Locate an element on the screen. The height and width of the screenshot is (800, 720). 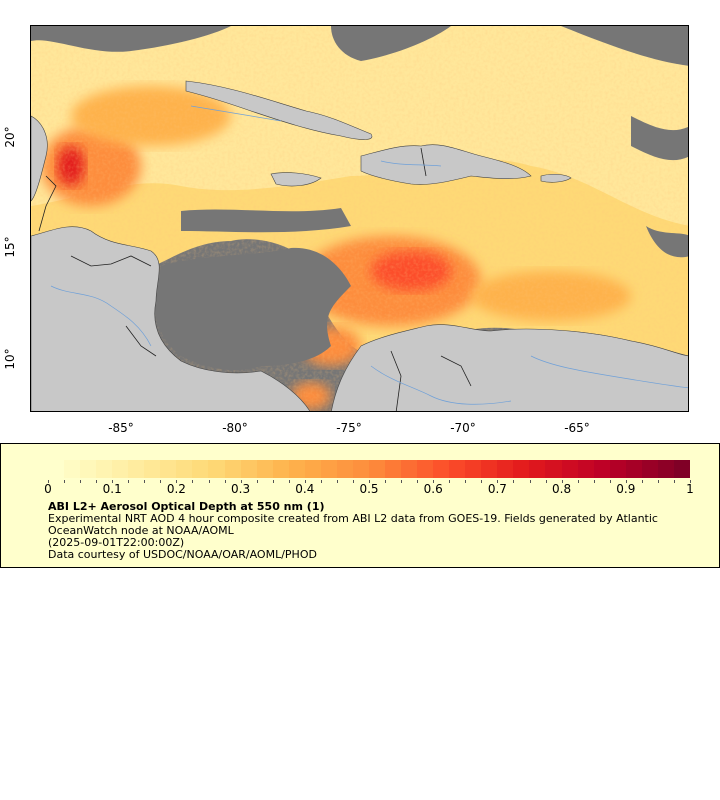
colorbar-tick-label: 0.1 is located at coordinates (112, 489).